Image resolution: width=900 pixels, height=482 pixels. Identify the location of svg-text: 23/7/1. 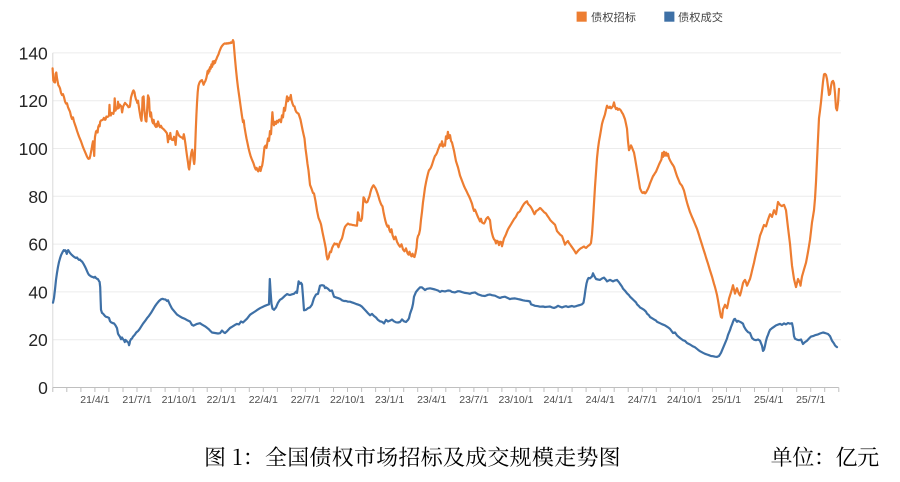
(473, 400).